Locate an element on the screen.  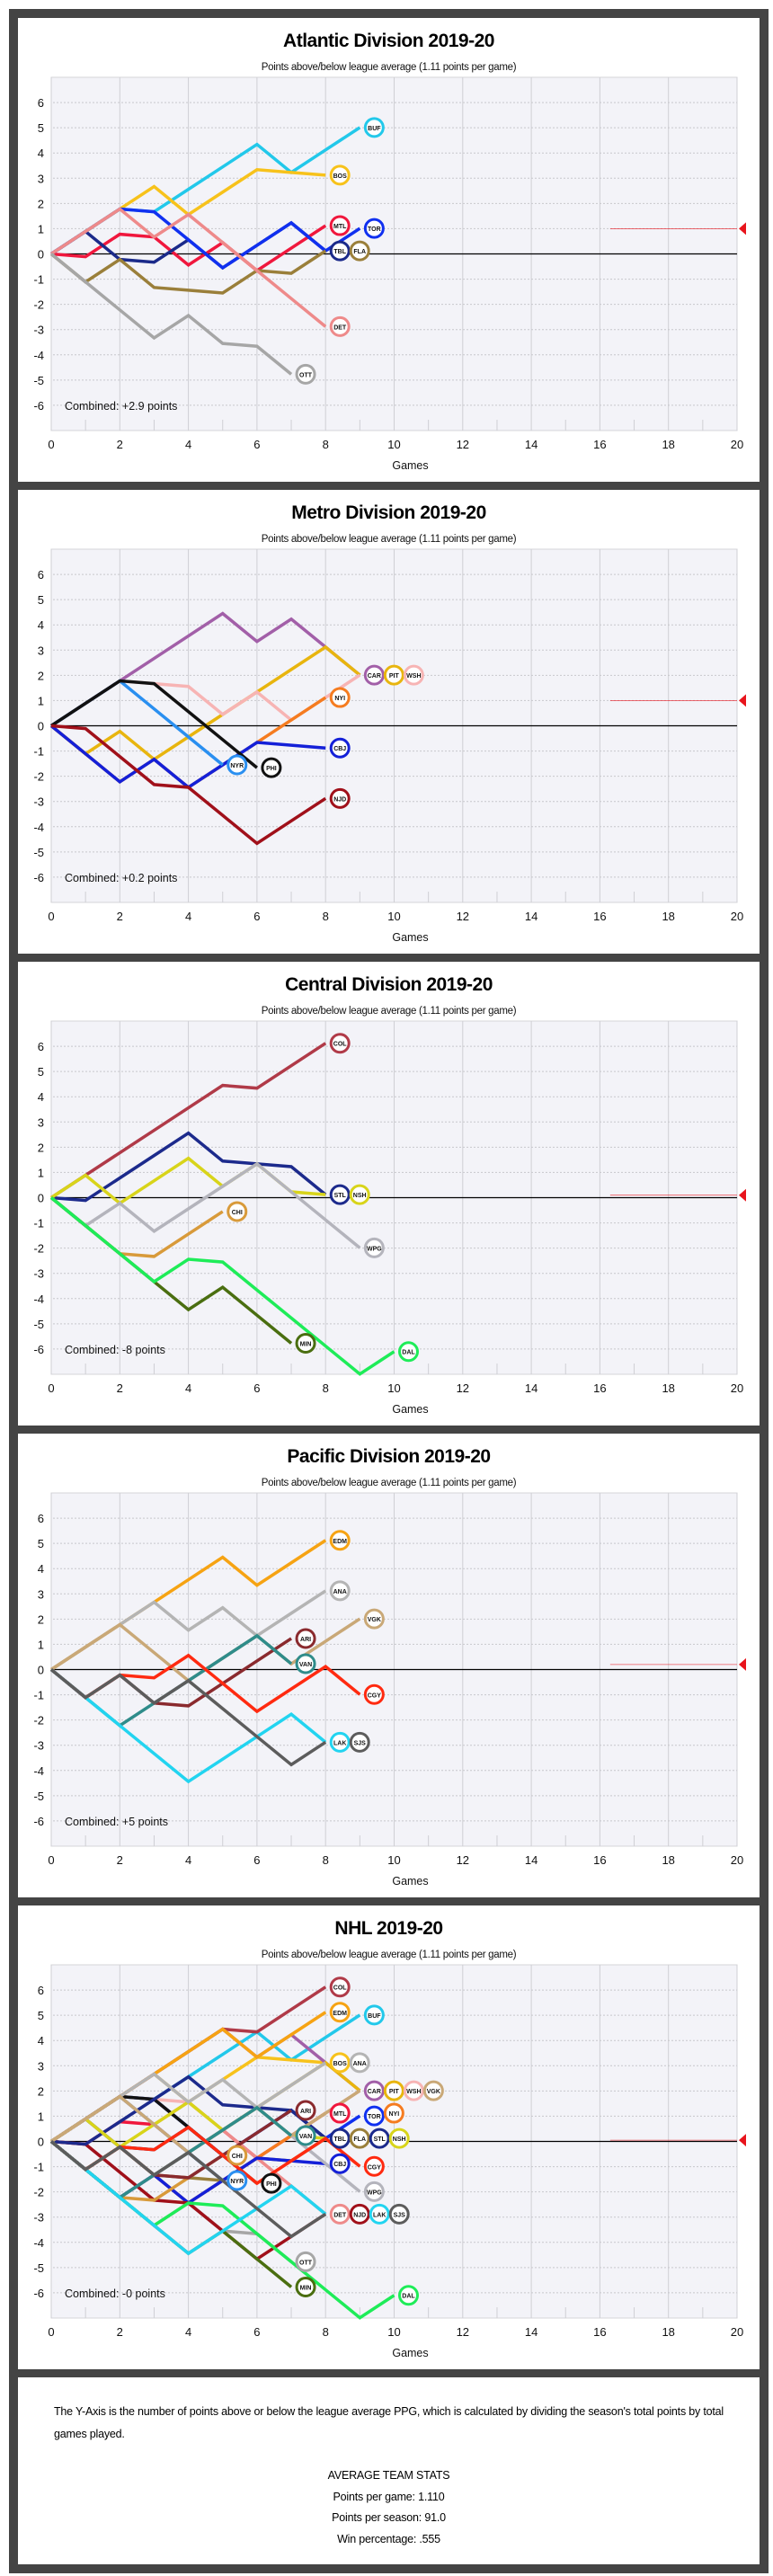
y-tick-label: -5 is located at coordinates (38, 1796).